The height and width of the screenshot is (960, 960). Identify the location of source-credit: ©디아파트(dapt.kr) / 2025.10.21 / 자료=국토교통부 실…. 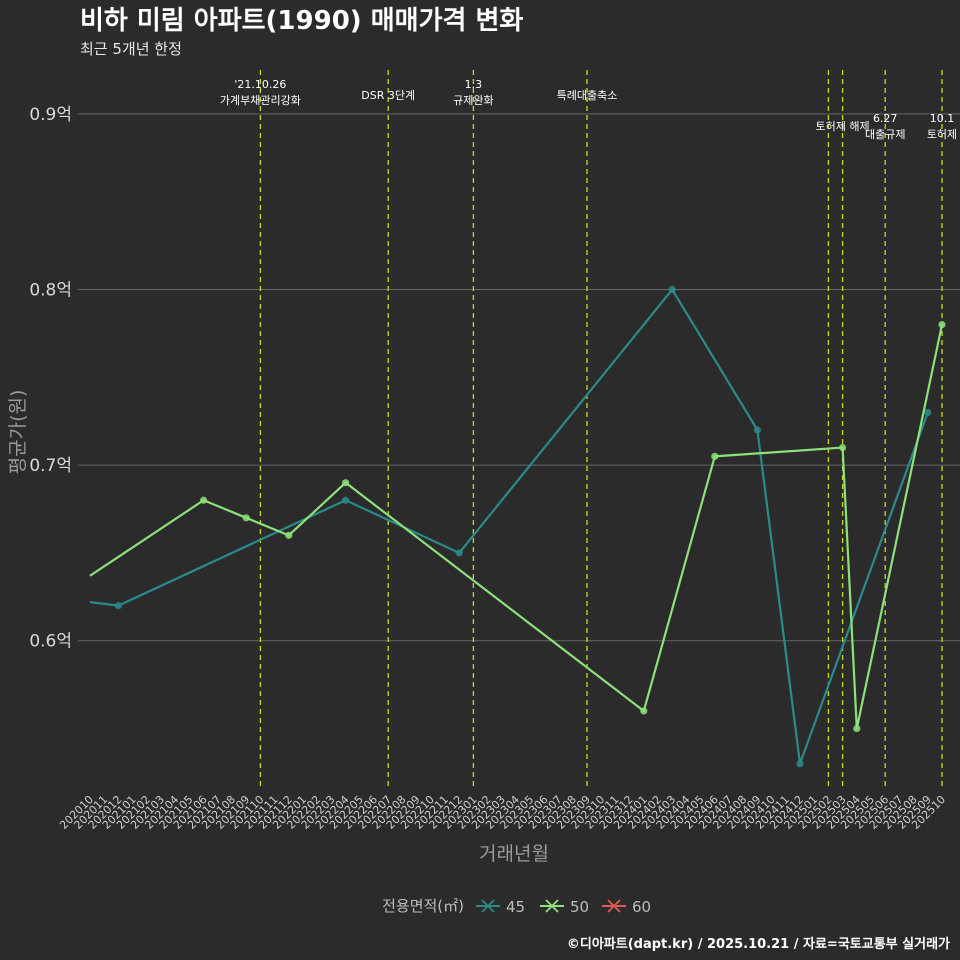
(758, 944).